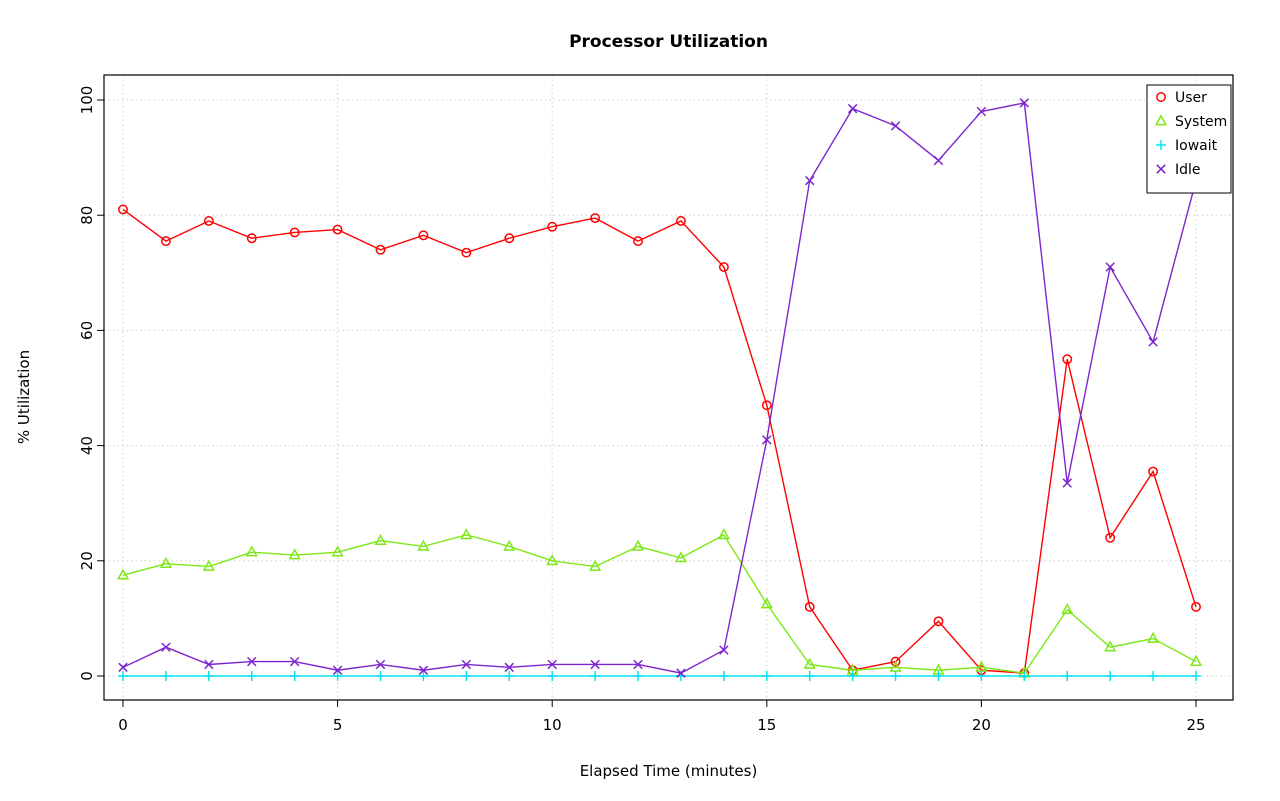 Image resolution: width=1280 pixels, height=801 pixels. I want to click on y-tick-label: 100, so click(87, 100).